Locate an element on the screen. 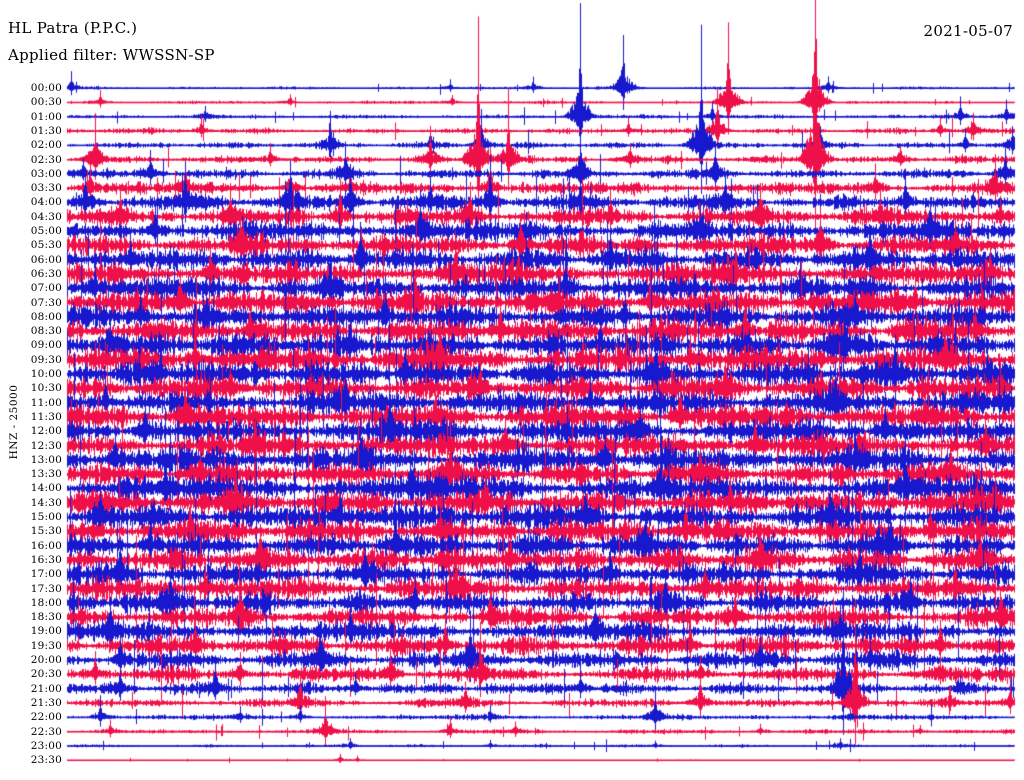 The width and height of the screenshot is (1024, 780). time-label: 04:00 is located at coordinates (46, 202).